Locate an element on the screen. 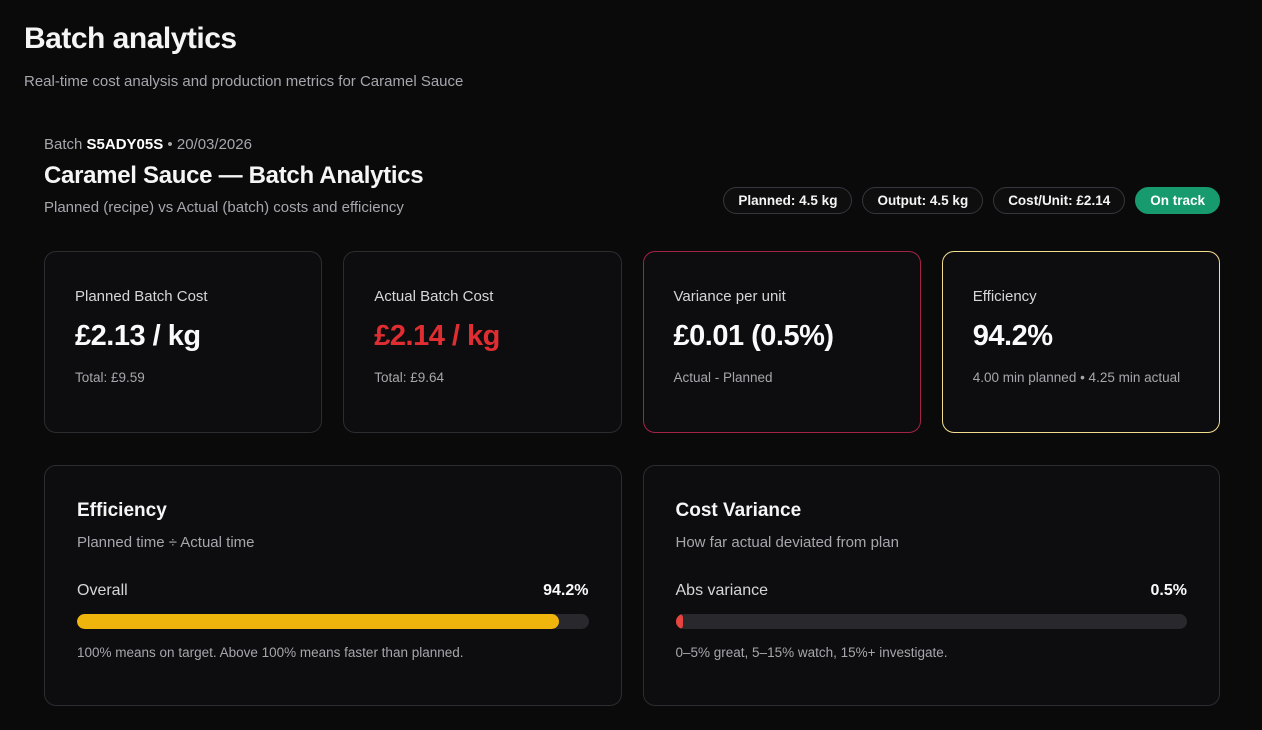 The width and height of the screenshot is (1262, 730). stat-label: Variance per unit is located at coordinates (729, 296).